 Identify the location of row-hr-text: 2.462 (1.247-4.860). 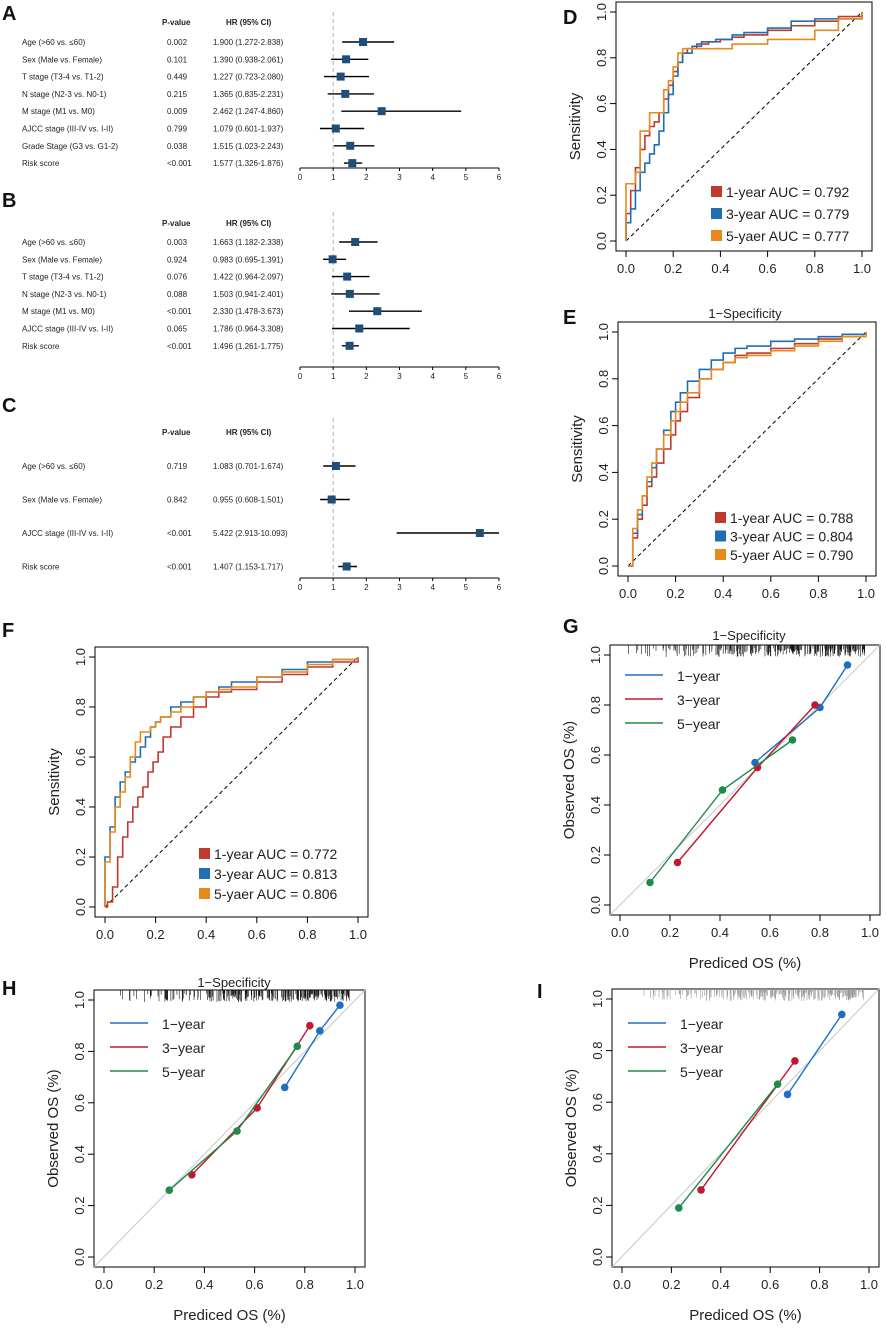
(248, 111).